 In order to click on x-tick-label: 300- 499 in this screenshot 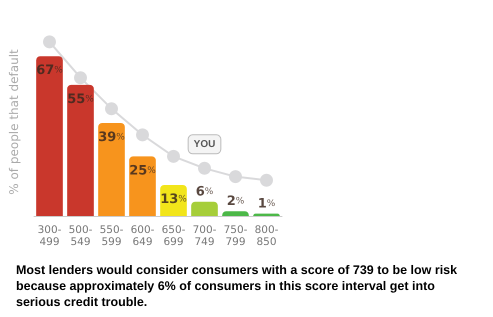, I will do `click(50, 236)`.